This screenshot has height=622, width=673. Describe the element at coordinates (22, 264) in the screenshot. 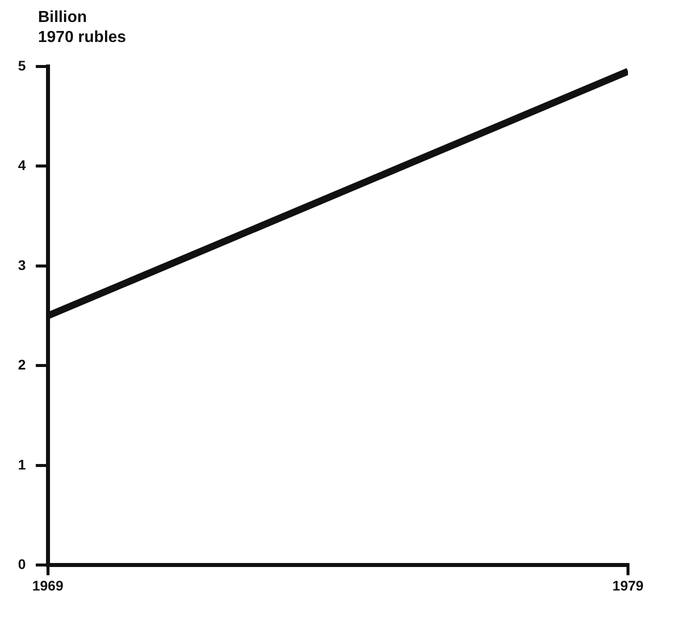

I see `y-tick-label: 3` at that location.